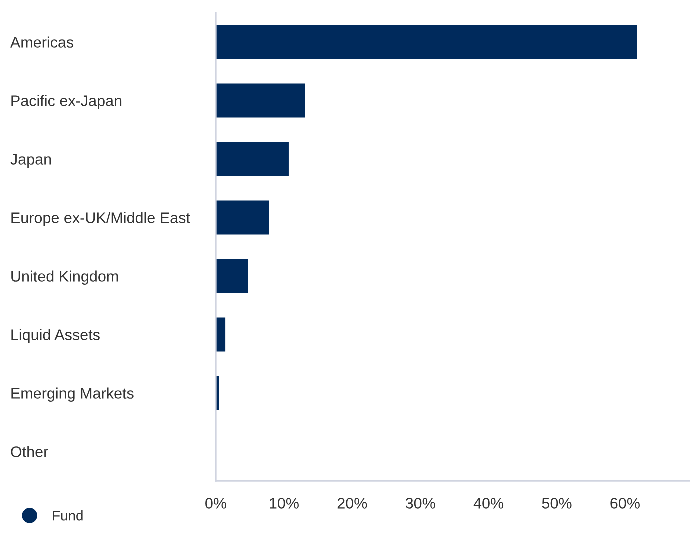 The image size is (690, 536). Describe the element at coordinates (73, 395) in the screenshot. I see `y-tick-label: Emerging Markets` at that location.